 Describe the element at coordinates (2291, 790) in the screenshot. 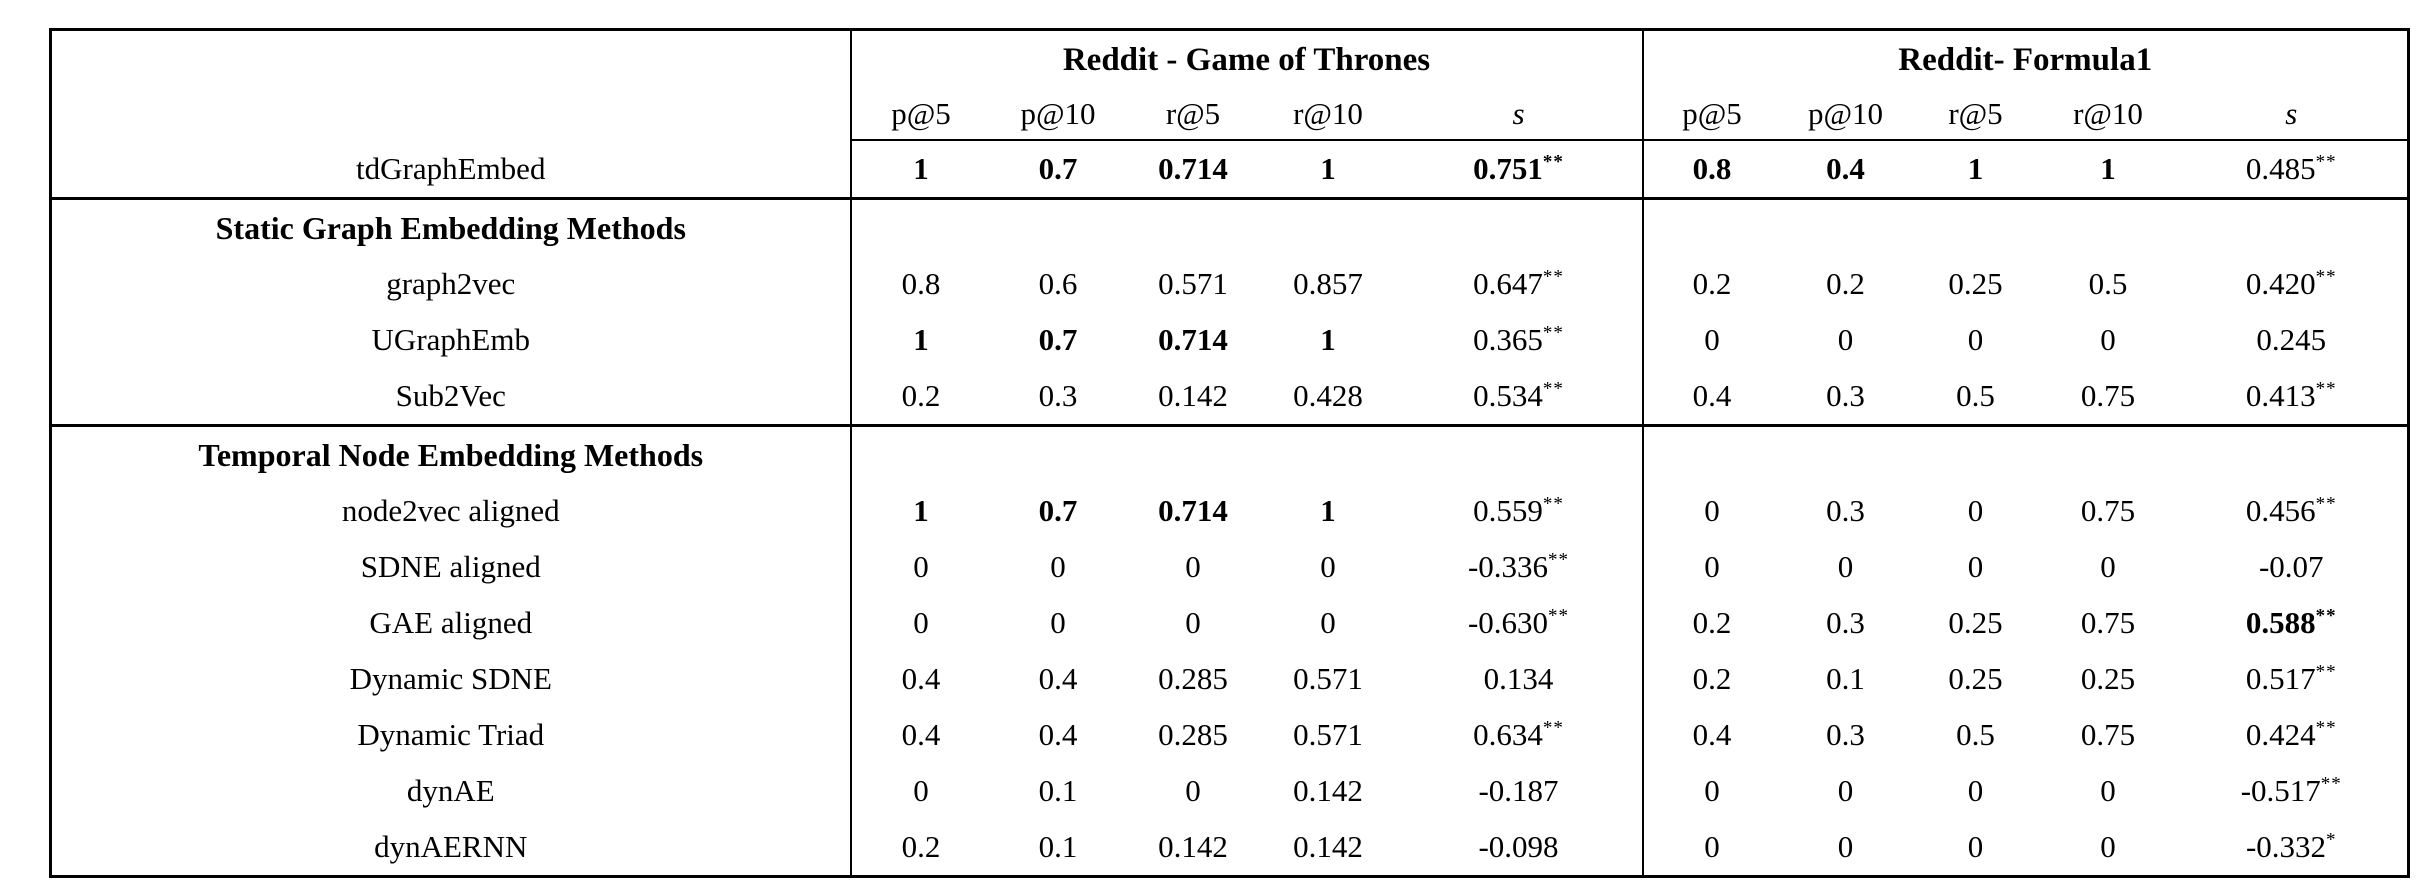

I see `metric-cell: -0.517**` at that location.